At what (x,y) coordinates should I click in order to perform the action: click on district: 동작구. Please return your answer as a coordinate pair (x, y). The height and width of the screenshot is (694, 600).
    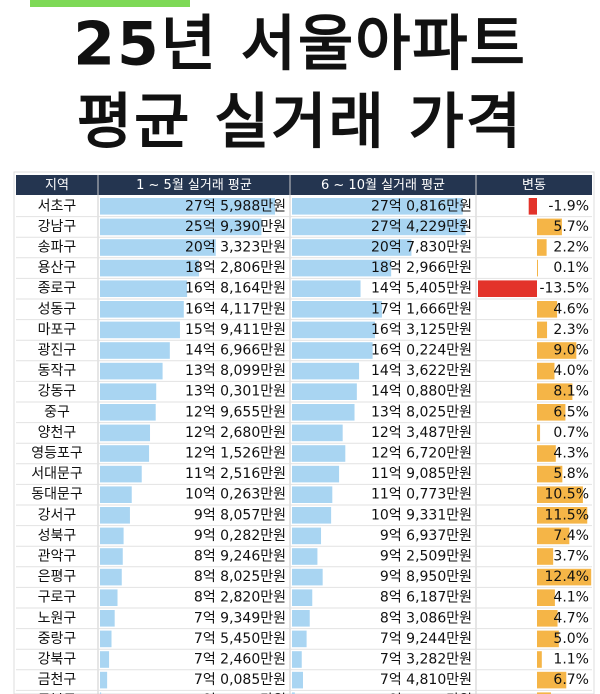
    Looking at the image, I should click on (57, 371).